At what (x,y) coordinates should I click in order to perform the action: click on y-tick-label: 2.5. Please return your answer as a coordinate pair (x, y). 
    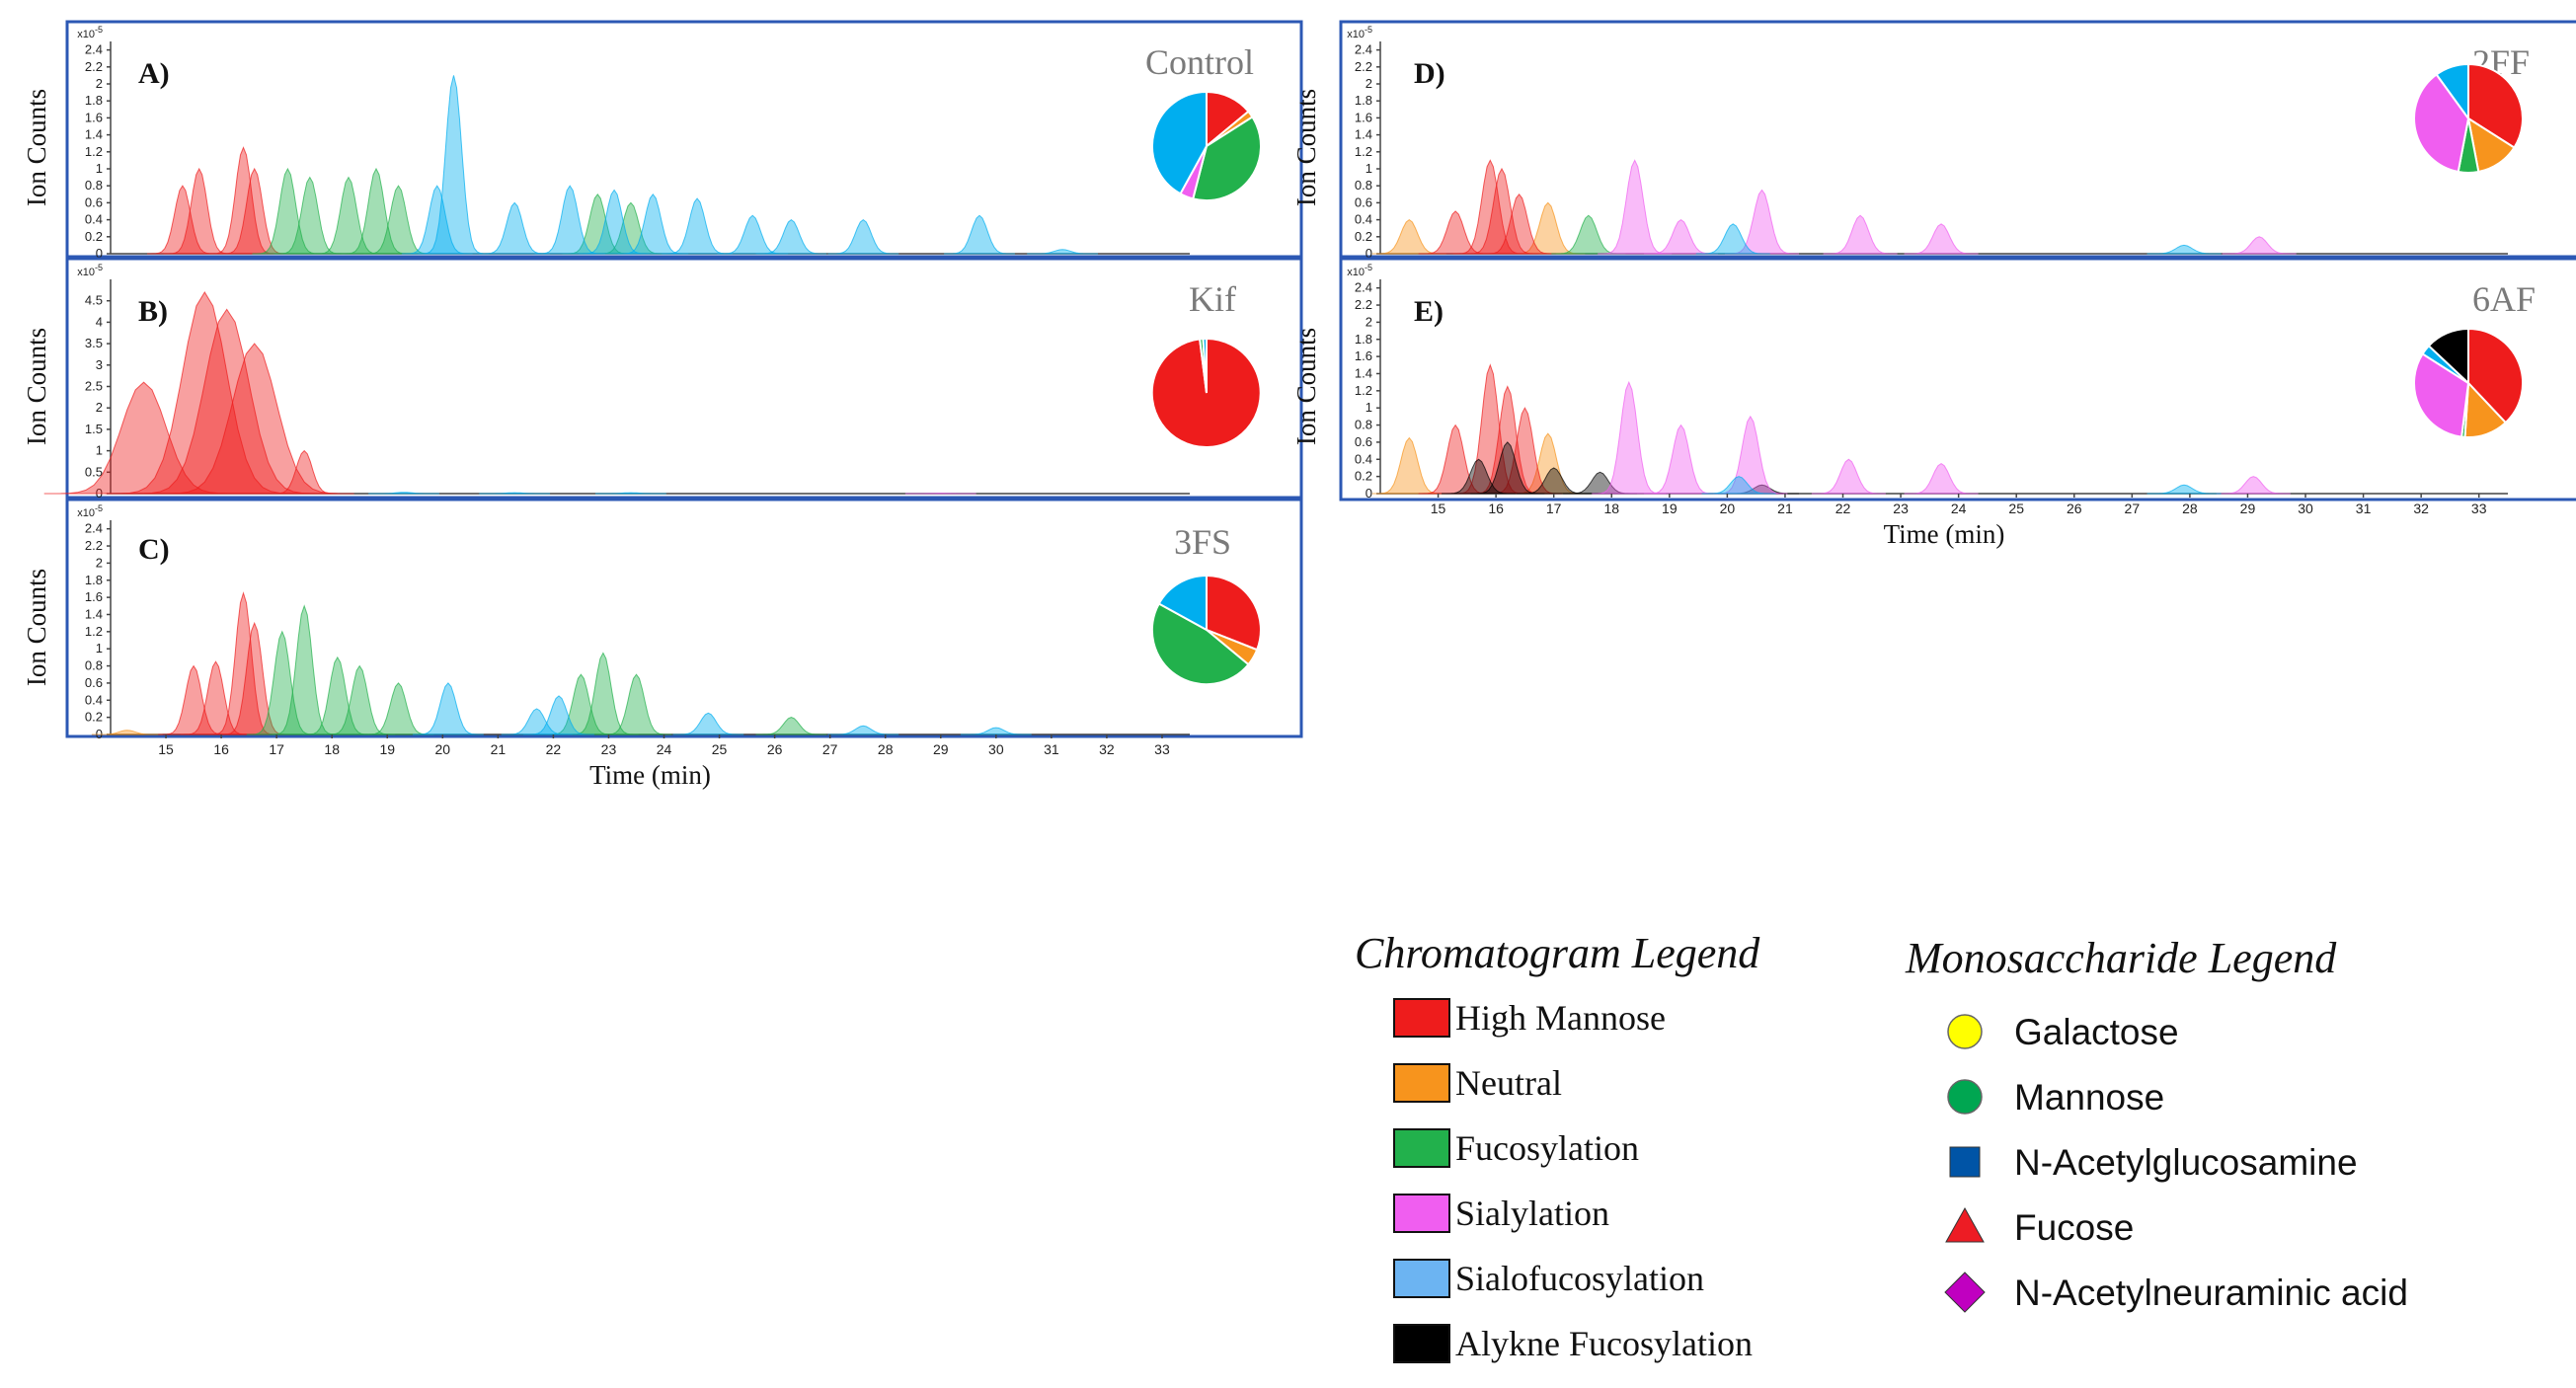
    Looking at the image, I should click on (94, 386).